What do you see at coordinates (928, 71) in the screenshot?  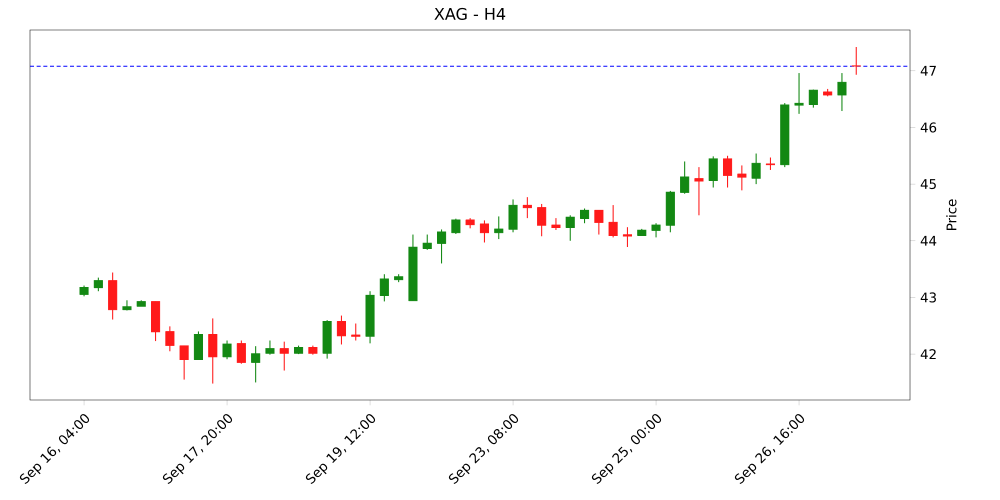 I see `y-tick-label: 47` at bounding box center [928, 71].